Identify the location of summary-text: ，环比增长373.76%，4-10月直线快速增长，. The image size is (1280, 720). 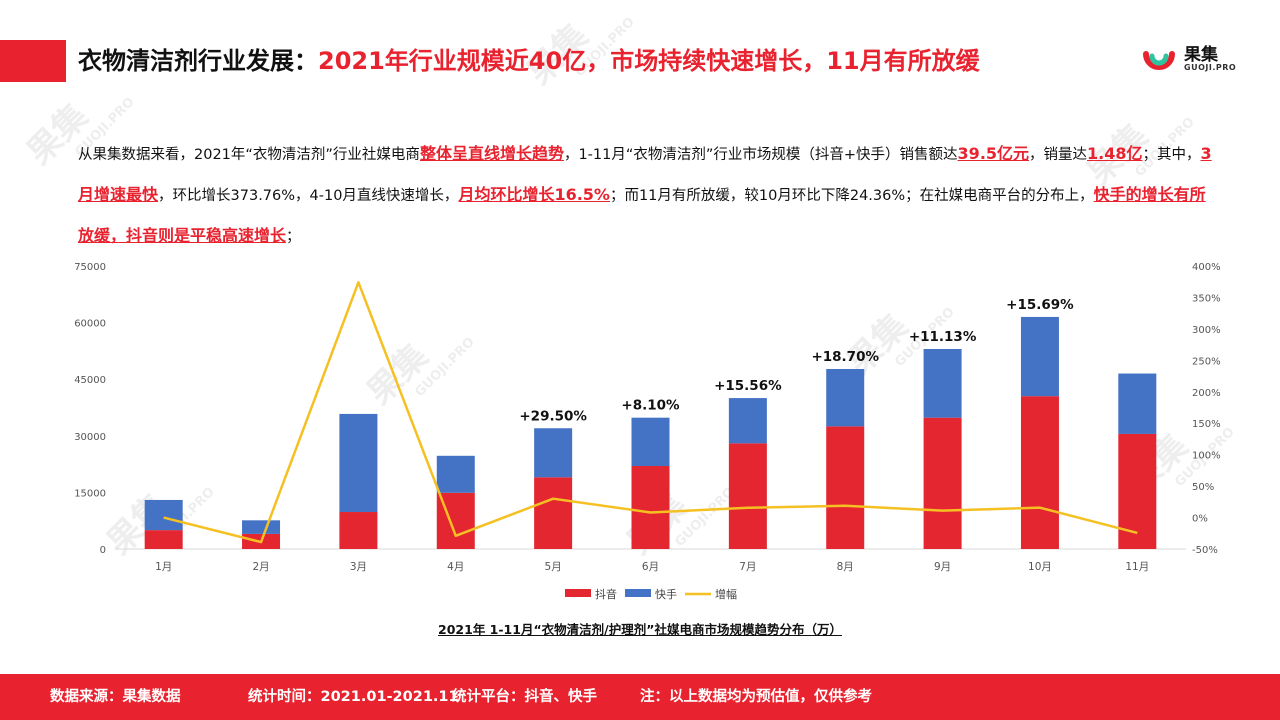
(308, 196).